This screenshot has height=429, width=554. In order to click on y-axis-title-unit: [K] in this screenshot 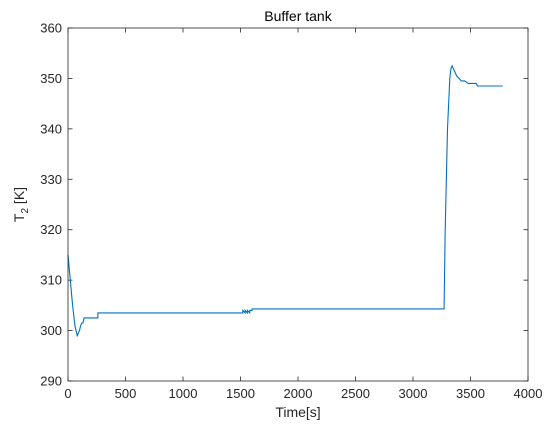, I will do `click(19, 197)`.